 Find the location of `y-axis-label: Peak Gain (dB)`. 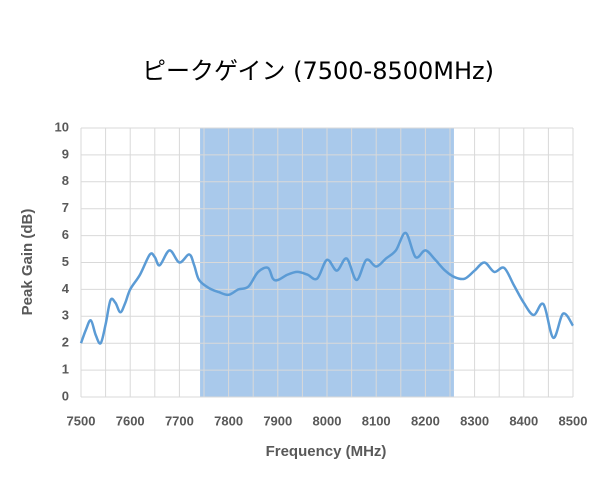

y-axis-label: Peak Gain (dB) is located at coordinates (27, 262).